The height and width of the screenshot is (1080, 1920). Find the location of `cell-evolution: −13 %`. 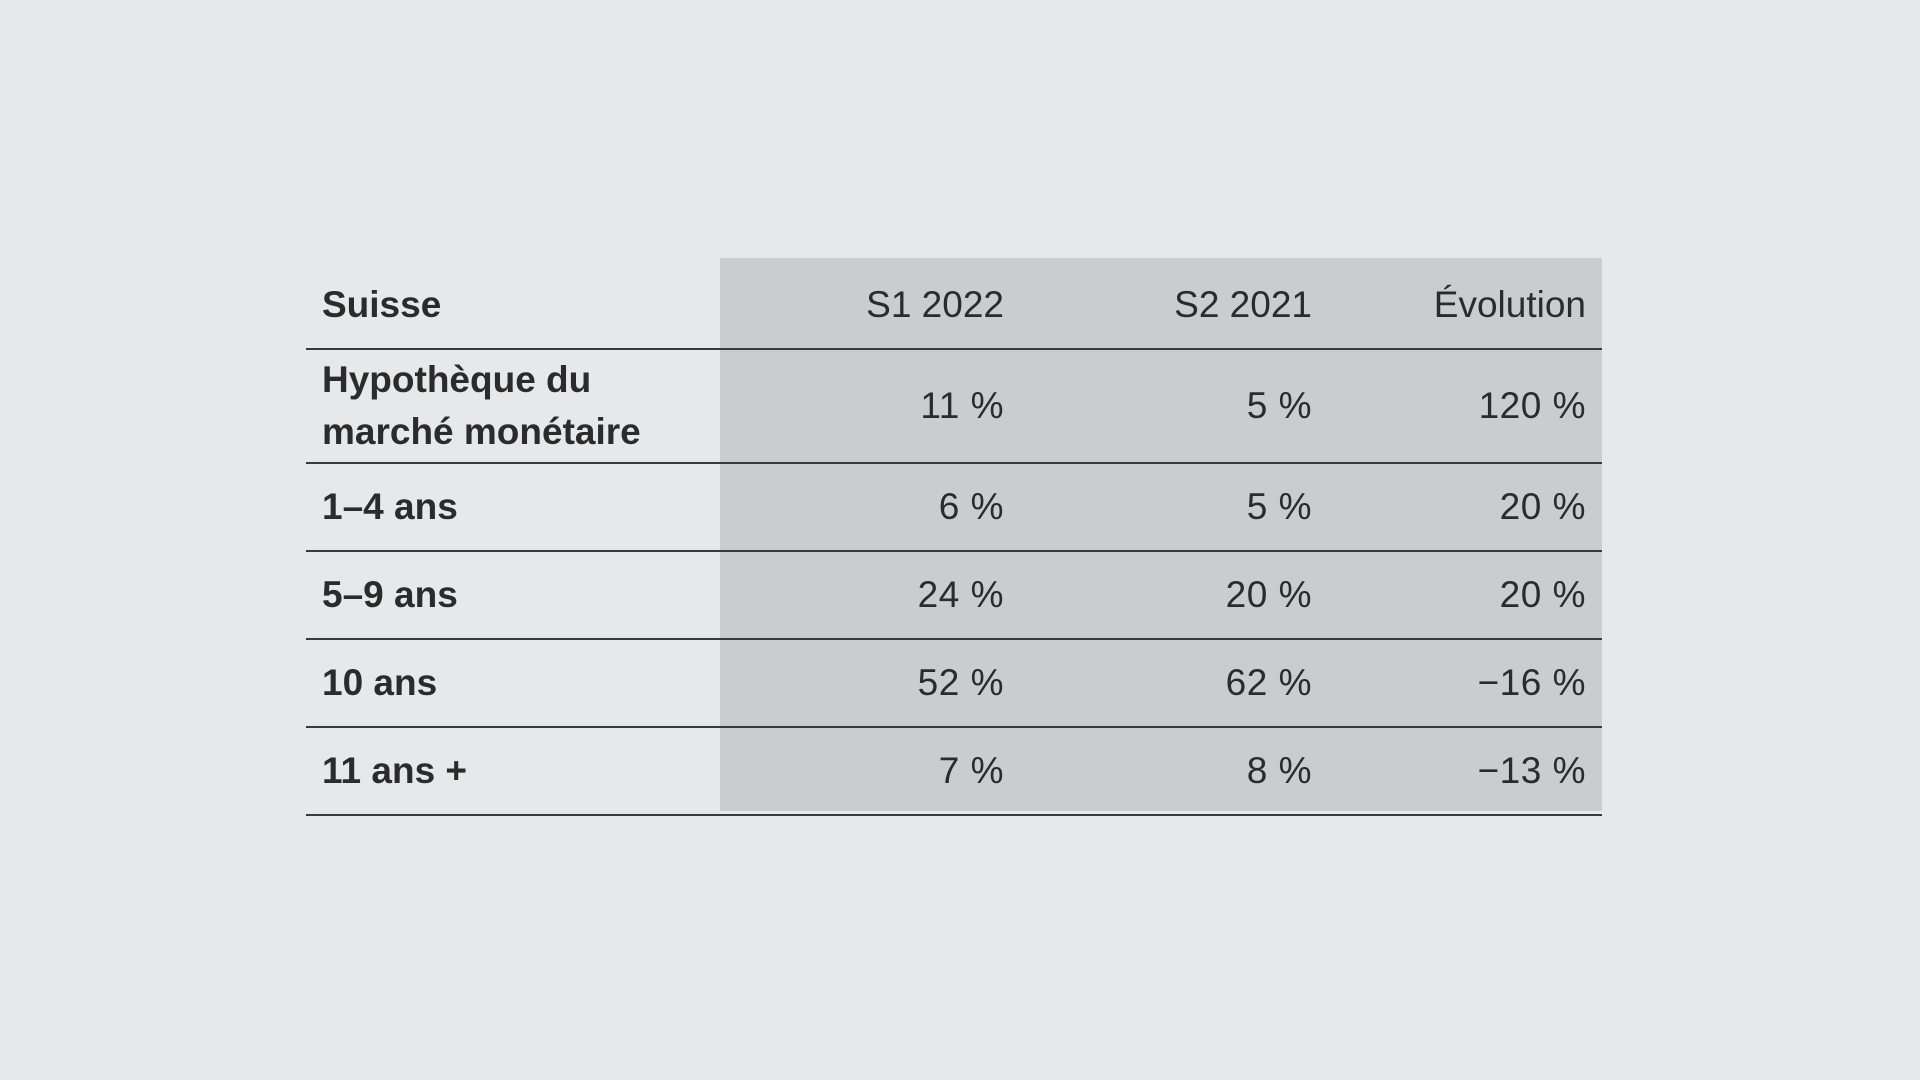

cell-evolution: −13 % is located at coordinates (1465, 771).